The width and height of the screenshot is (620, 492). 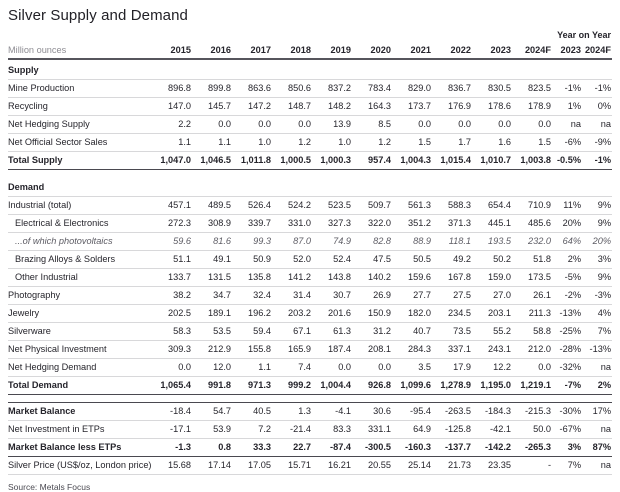 What do you see at coordinates (567, 241) in the screenshot?
I see `yoy-cell: 64%` at bounding box center [567, 241].